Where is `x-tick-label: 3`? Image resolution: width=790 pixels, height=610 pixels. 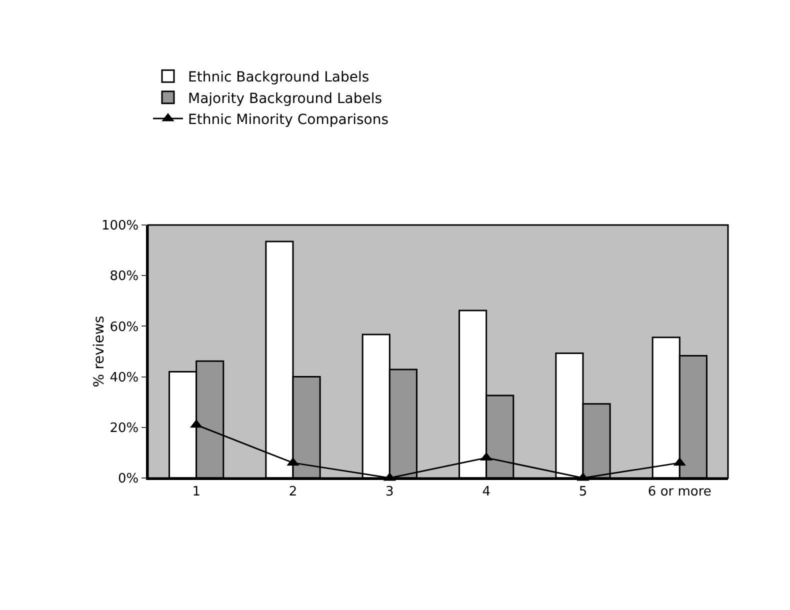 x-tick-label: 3 is located at coordinates (390, 492).